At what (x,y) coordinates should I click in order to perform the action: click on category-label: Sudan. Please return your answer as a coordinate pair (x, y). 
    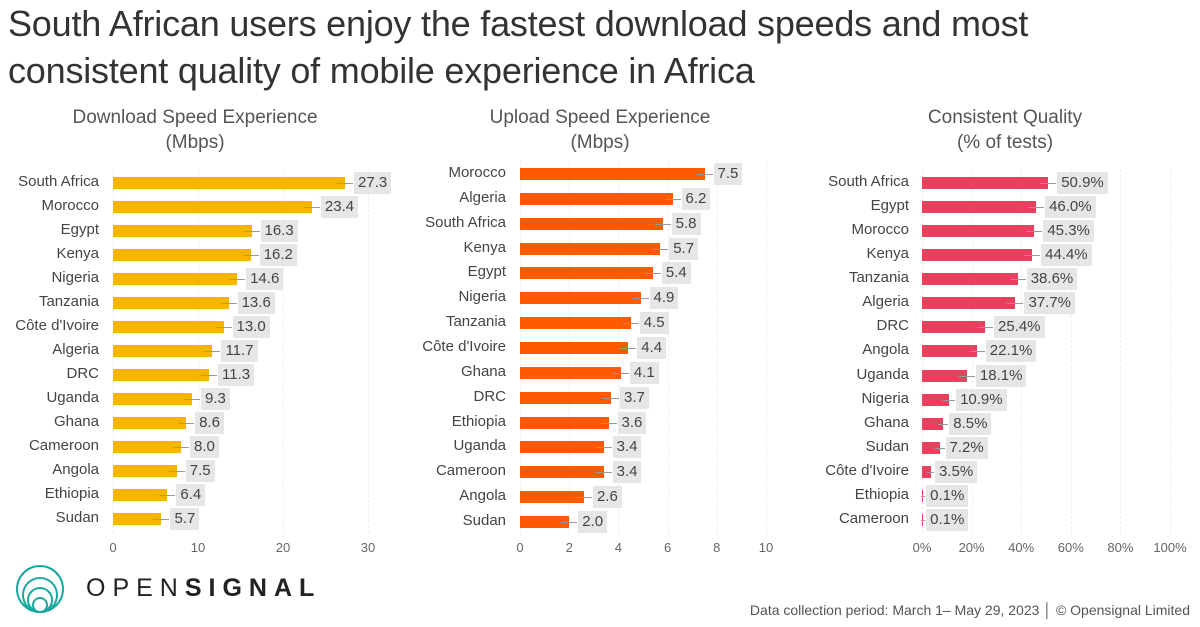
    Looking at the image, I should click on (887, 446).